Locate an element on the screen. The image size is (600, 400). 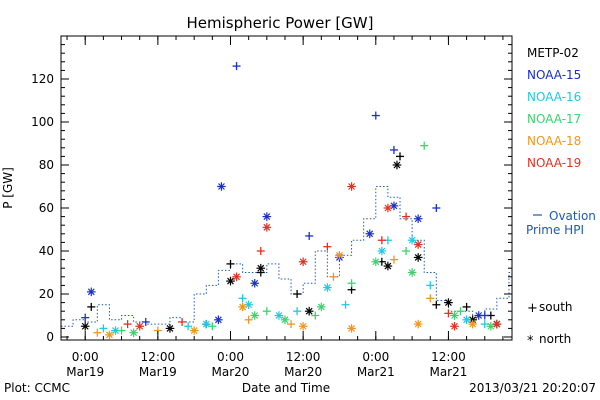
legend-entry-noaa-17: NOAA-17 is located at coordinates (554, 119).